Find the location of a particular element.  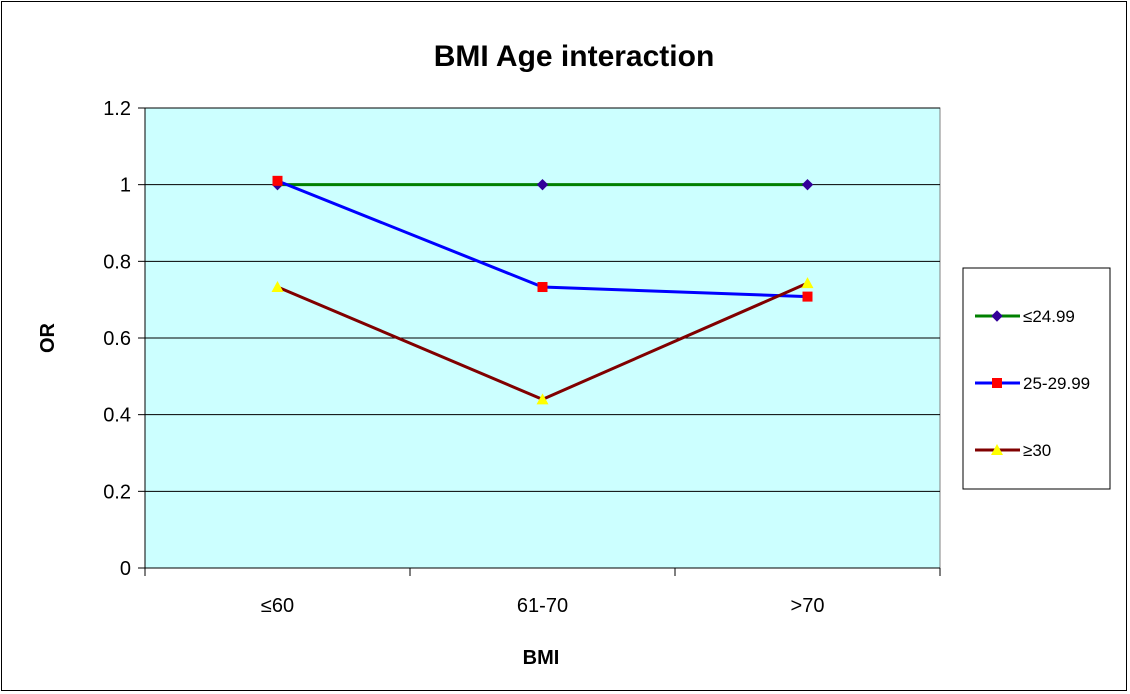

y-tick-label: 0.8 is located at coordinates (117, 262).